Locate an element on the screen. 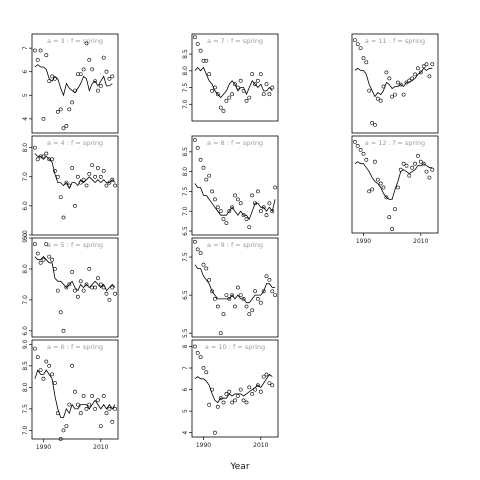 The image size is (480, 480). panel-10-trend-line is located at coordinates (393, 180).